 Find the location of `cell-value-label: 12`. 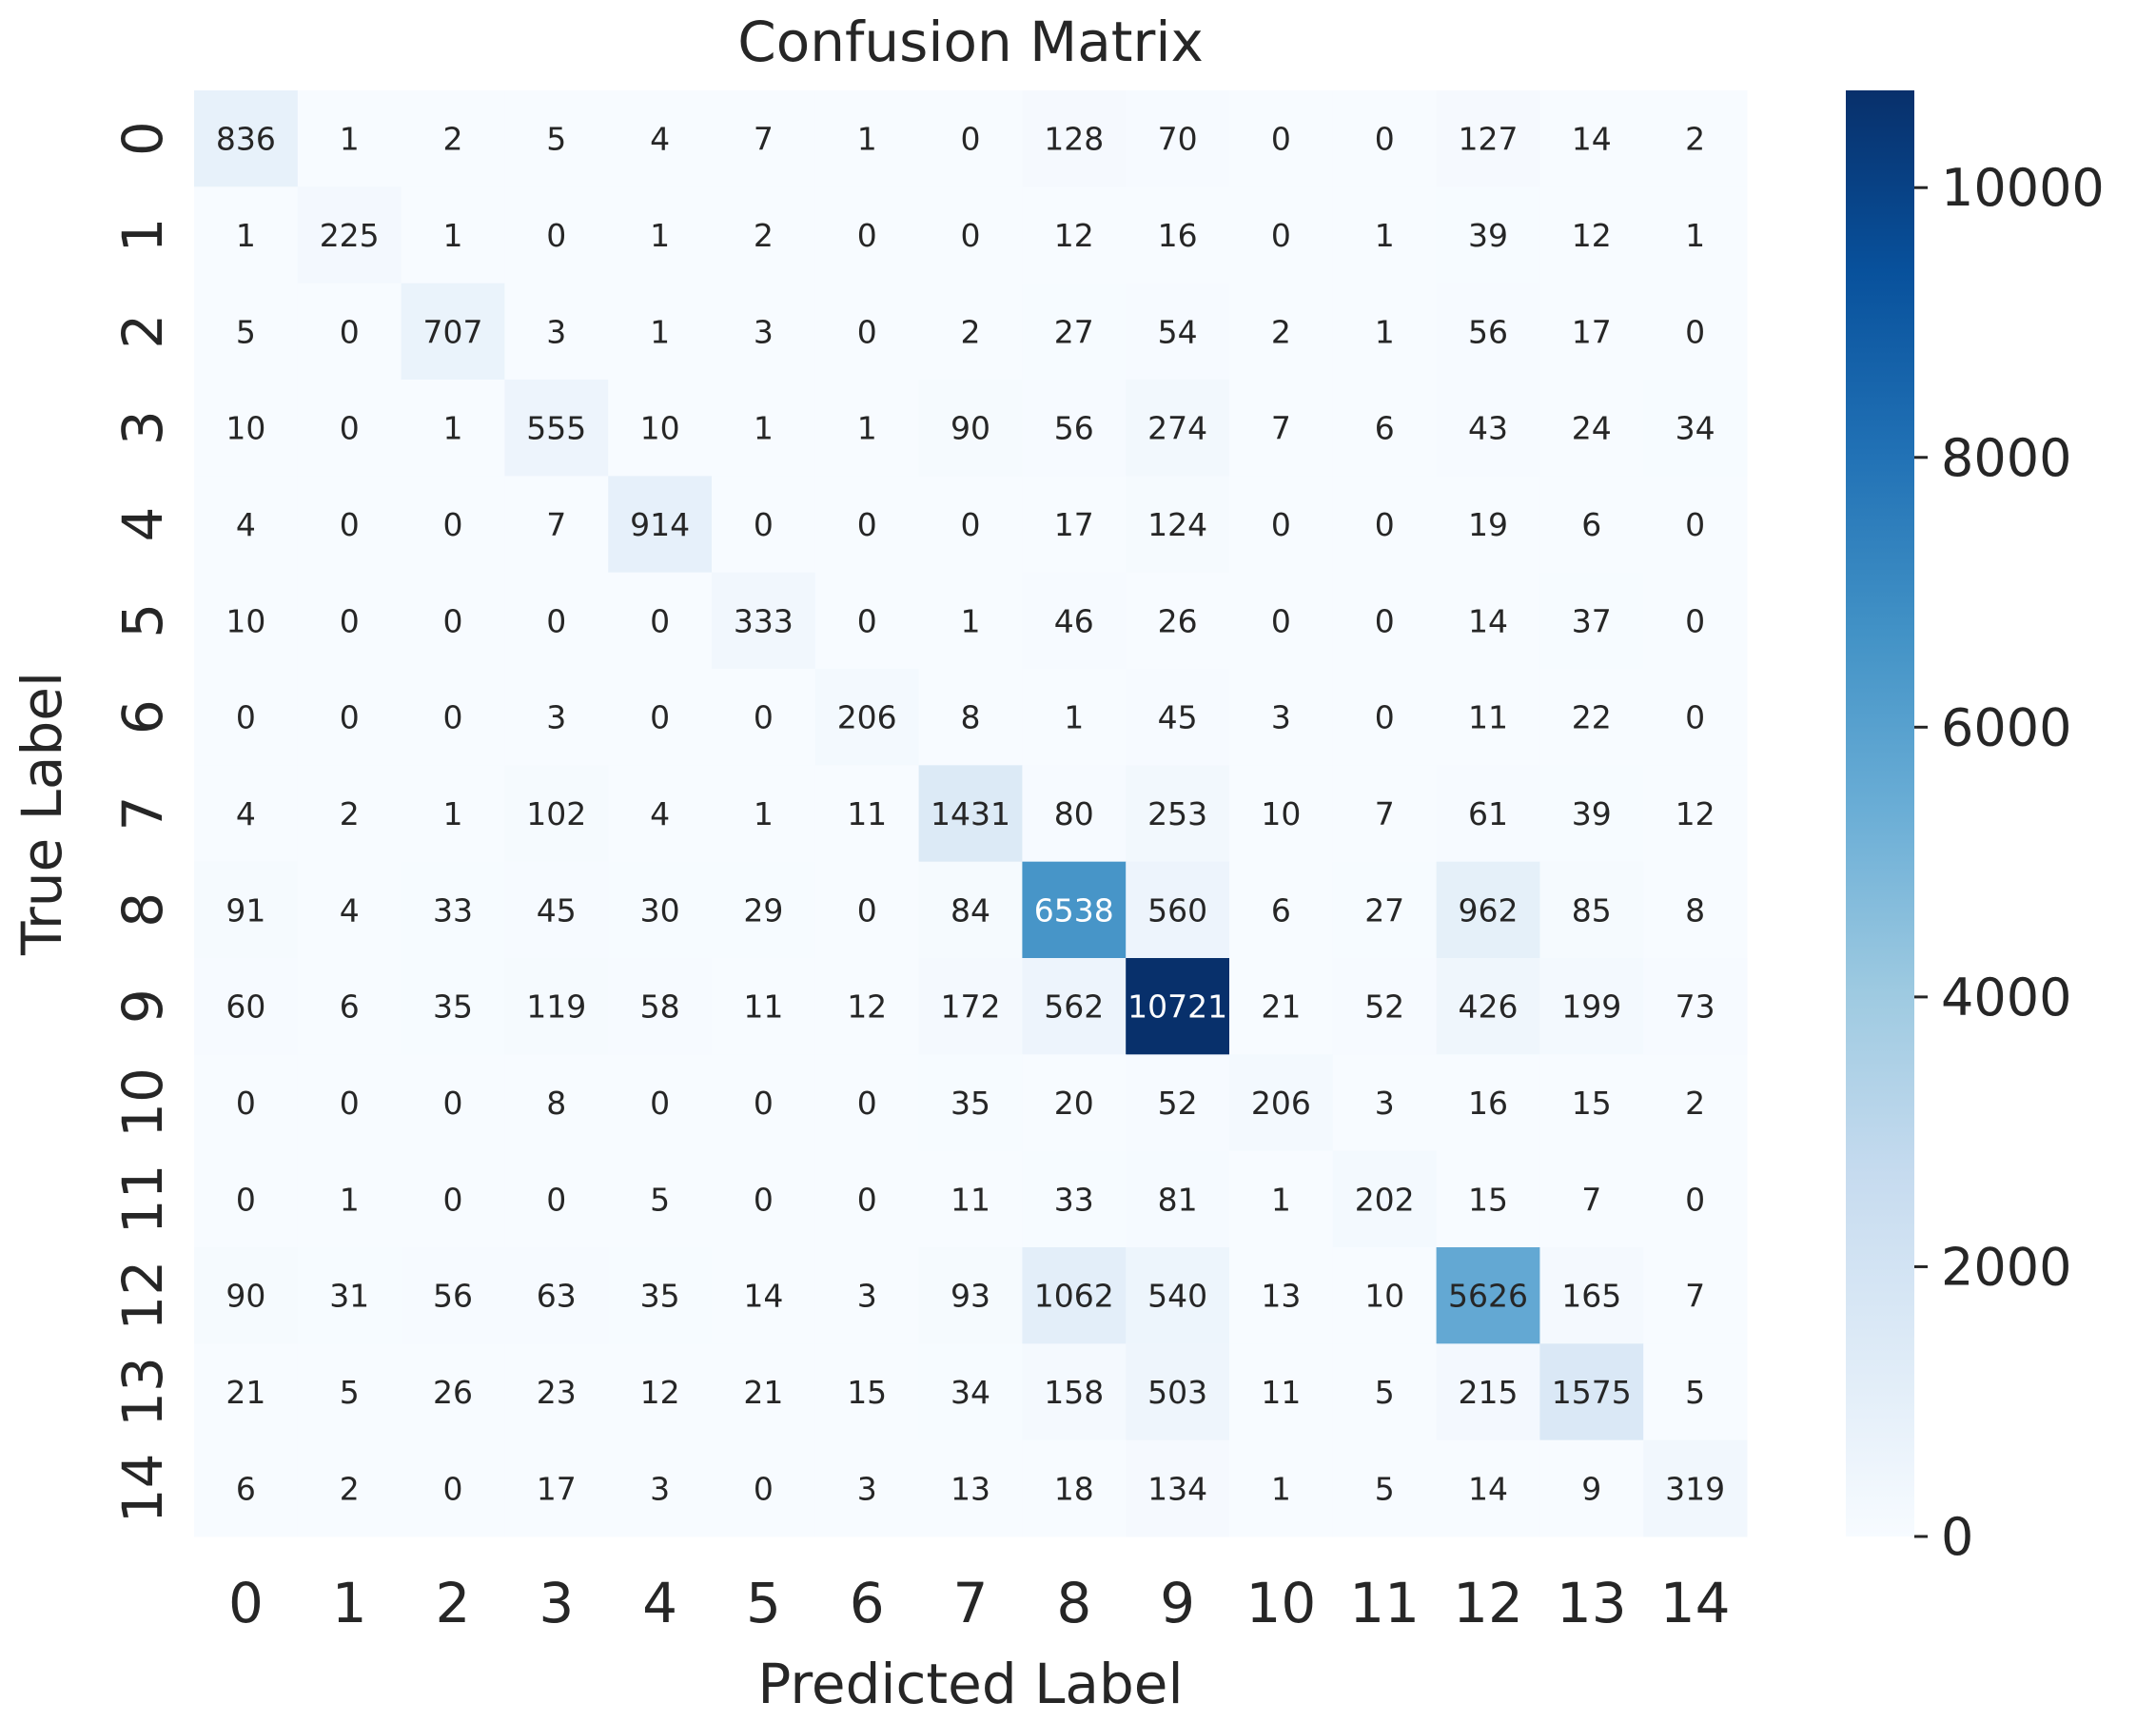

cell-value-label: 12 is located at coordinates (1592, 236).